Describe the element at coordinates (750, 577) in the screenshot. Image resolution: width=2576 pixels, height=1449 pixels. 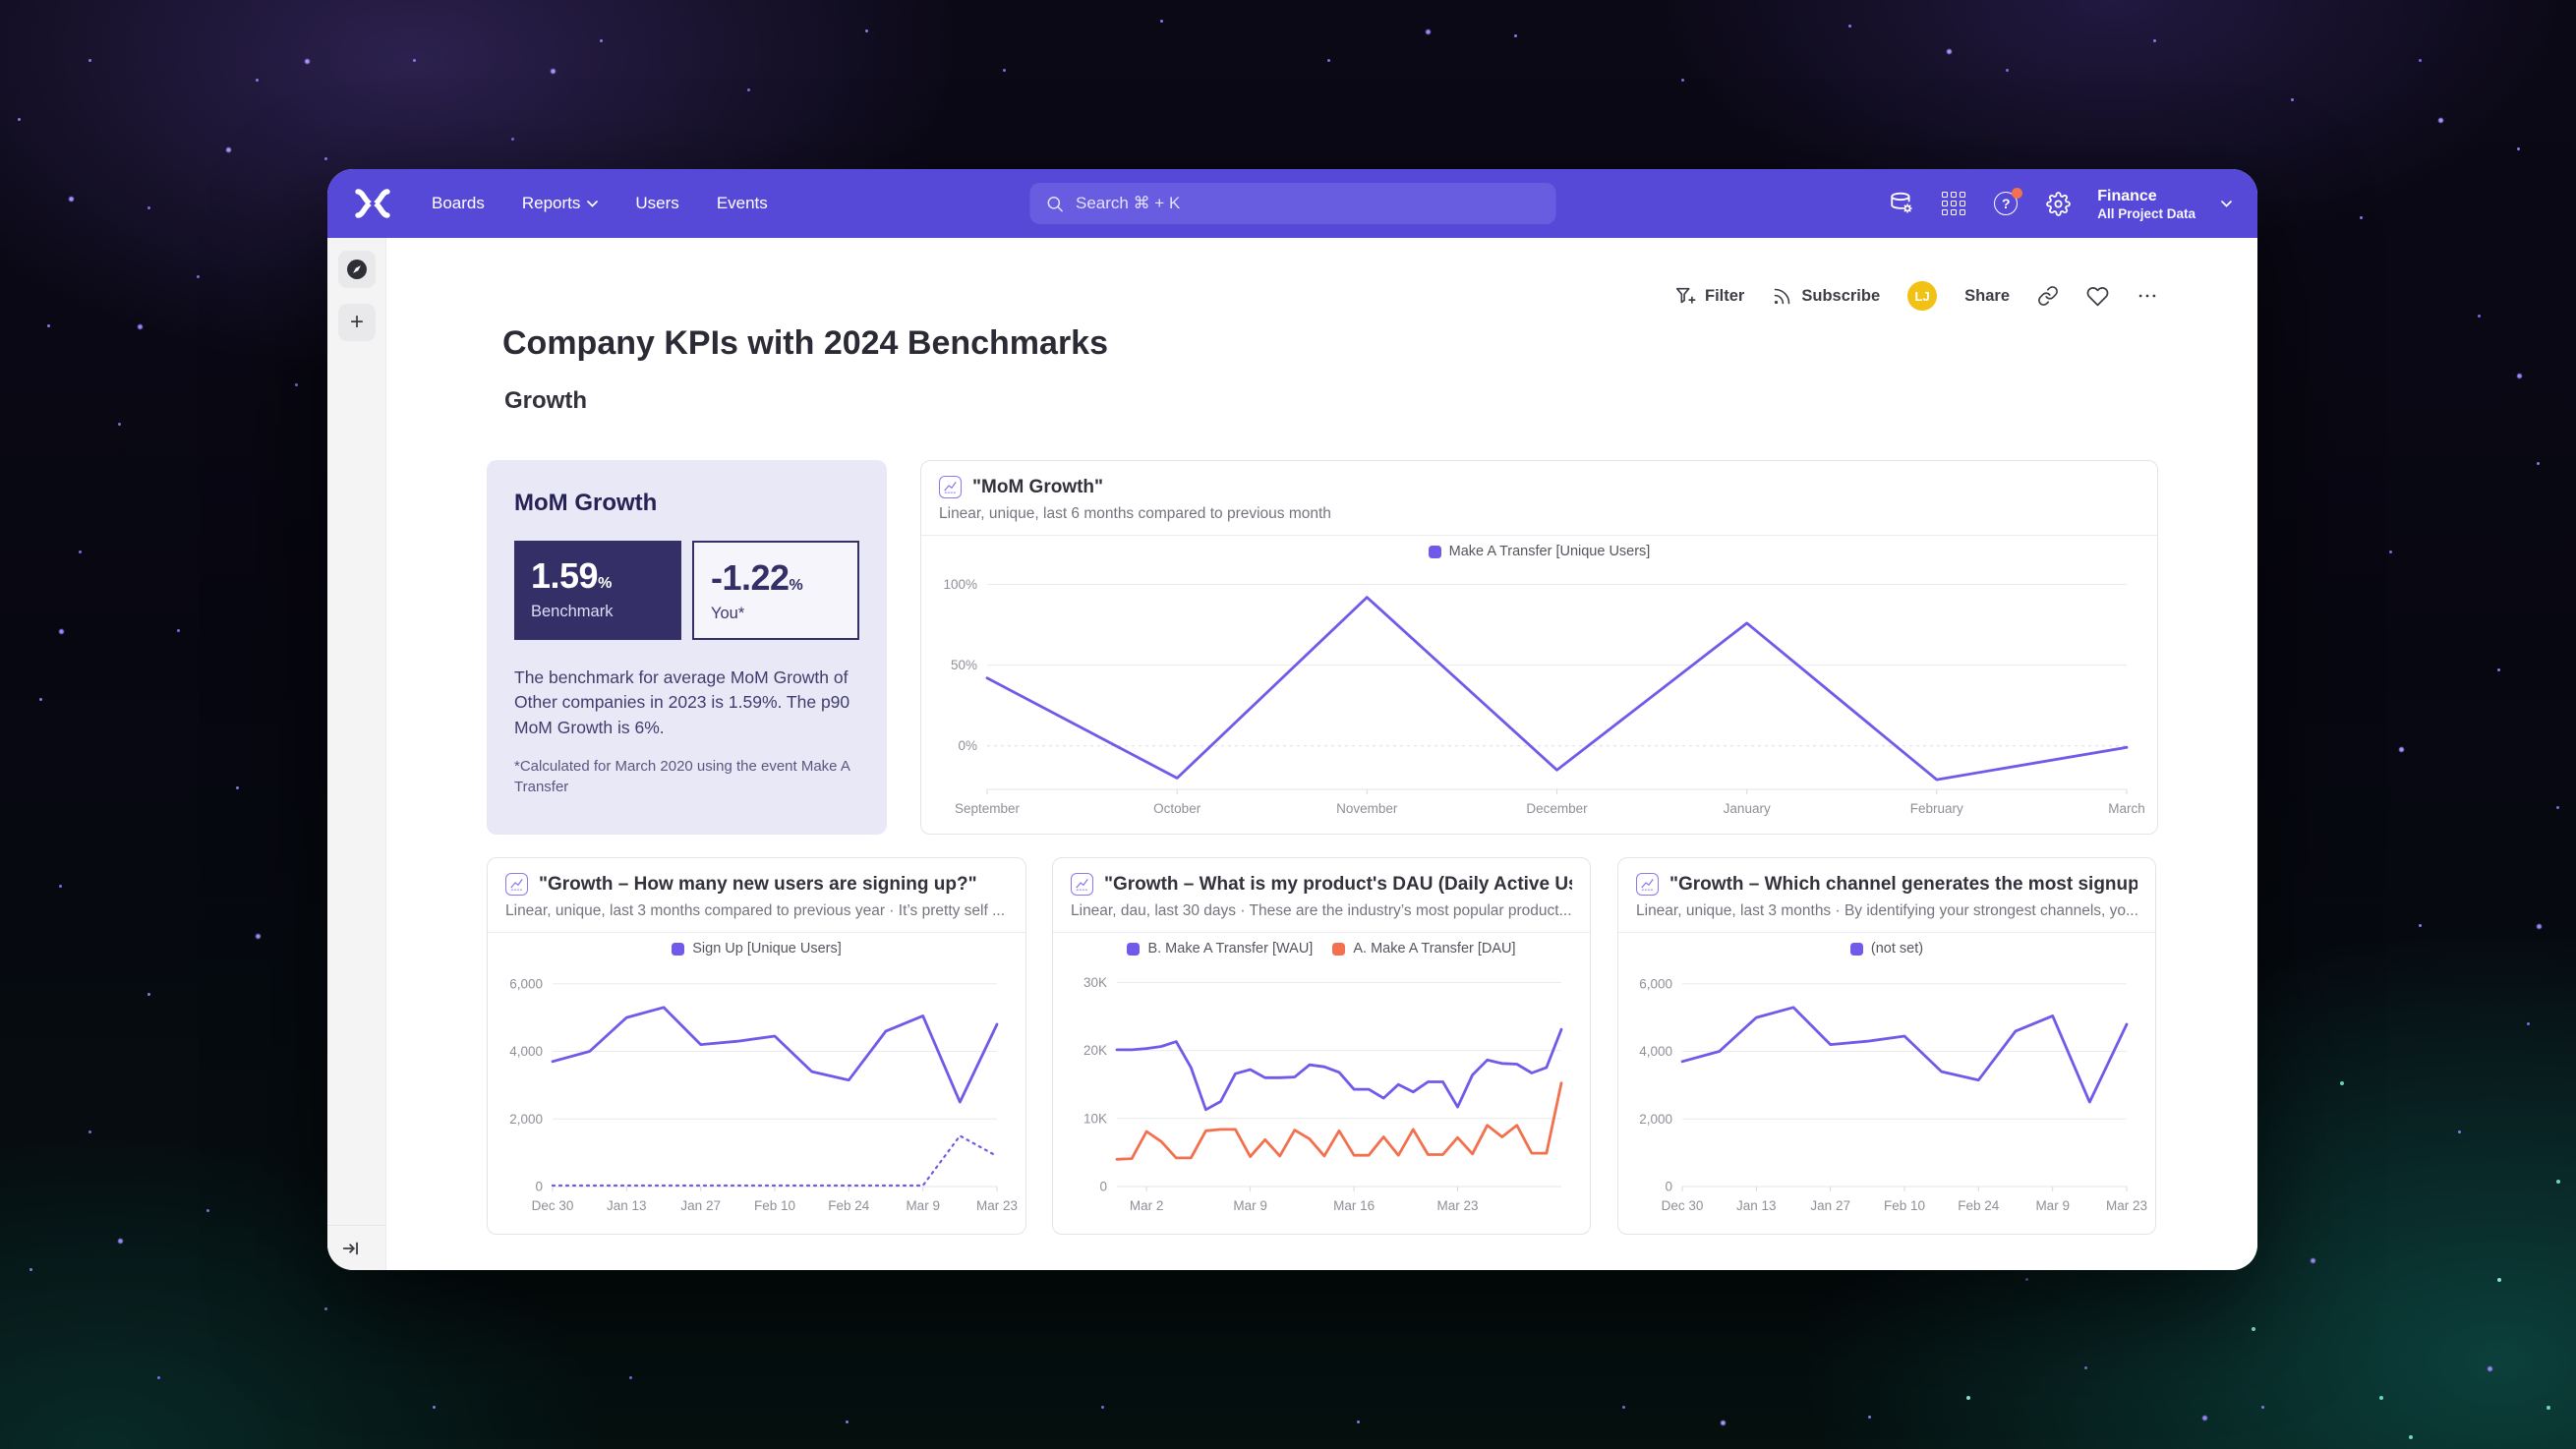
I see `you-value: -1.22` at that location.